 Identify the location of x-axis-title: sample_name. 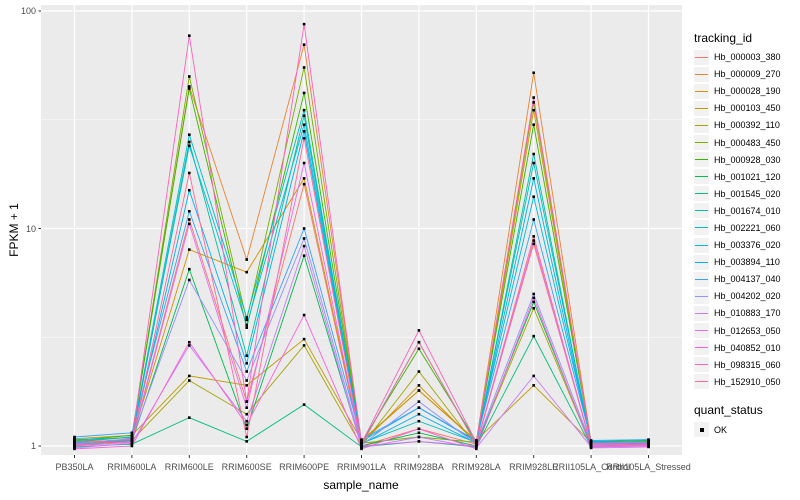
(361, 485).